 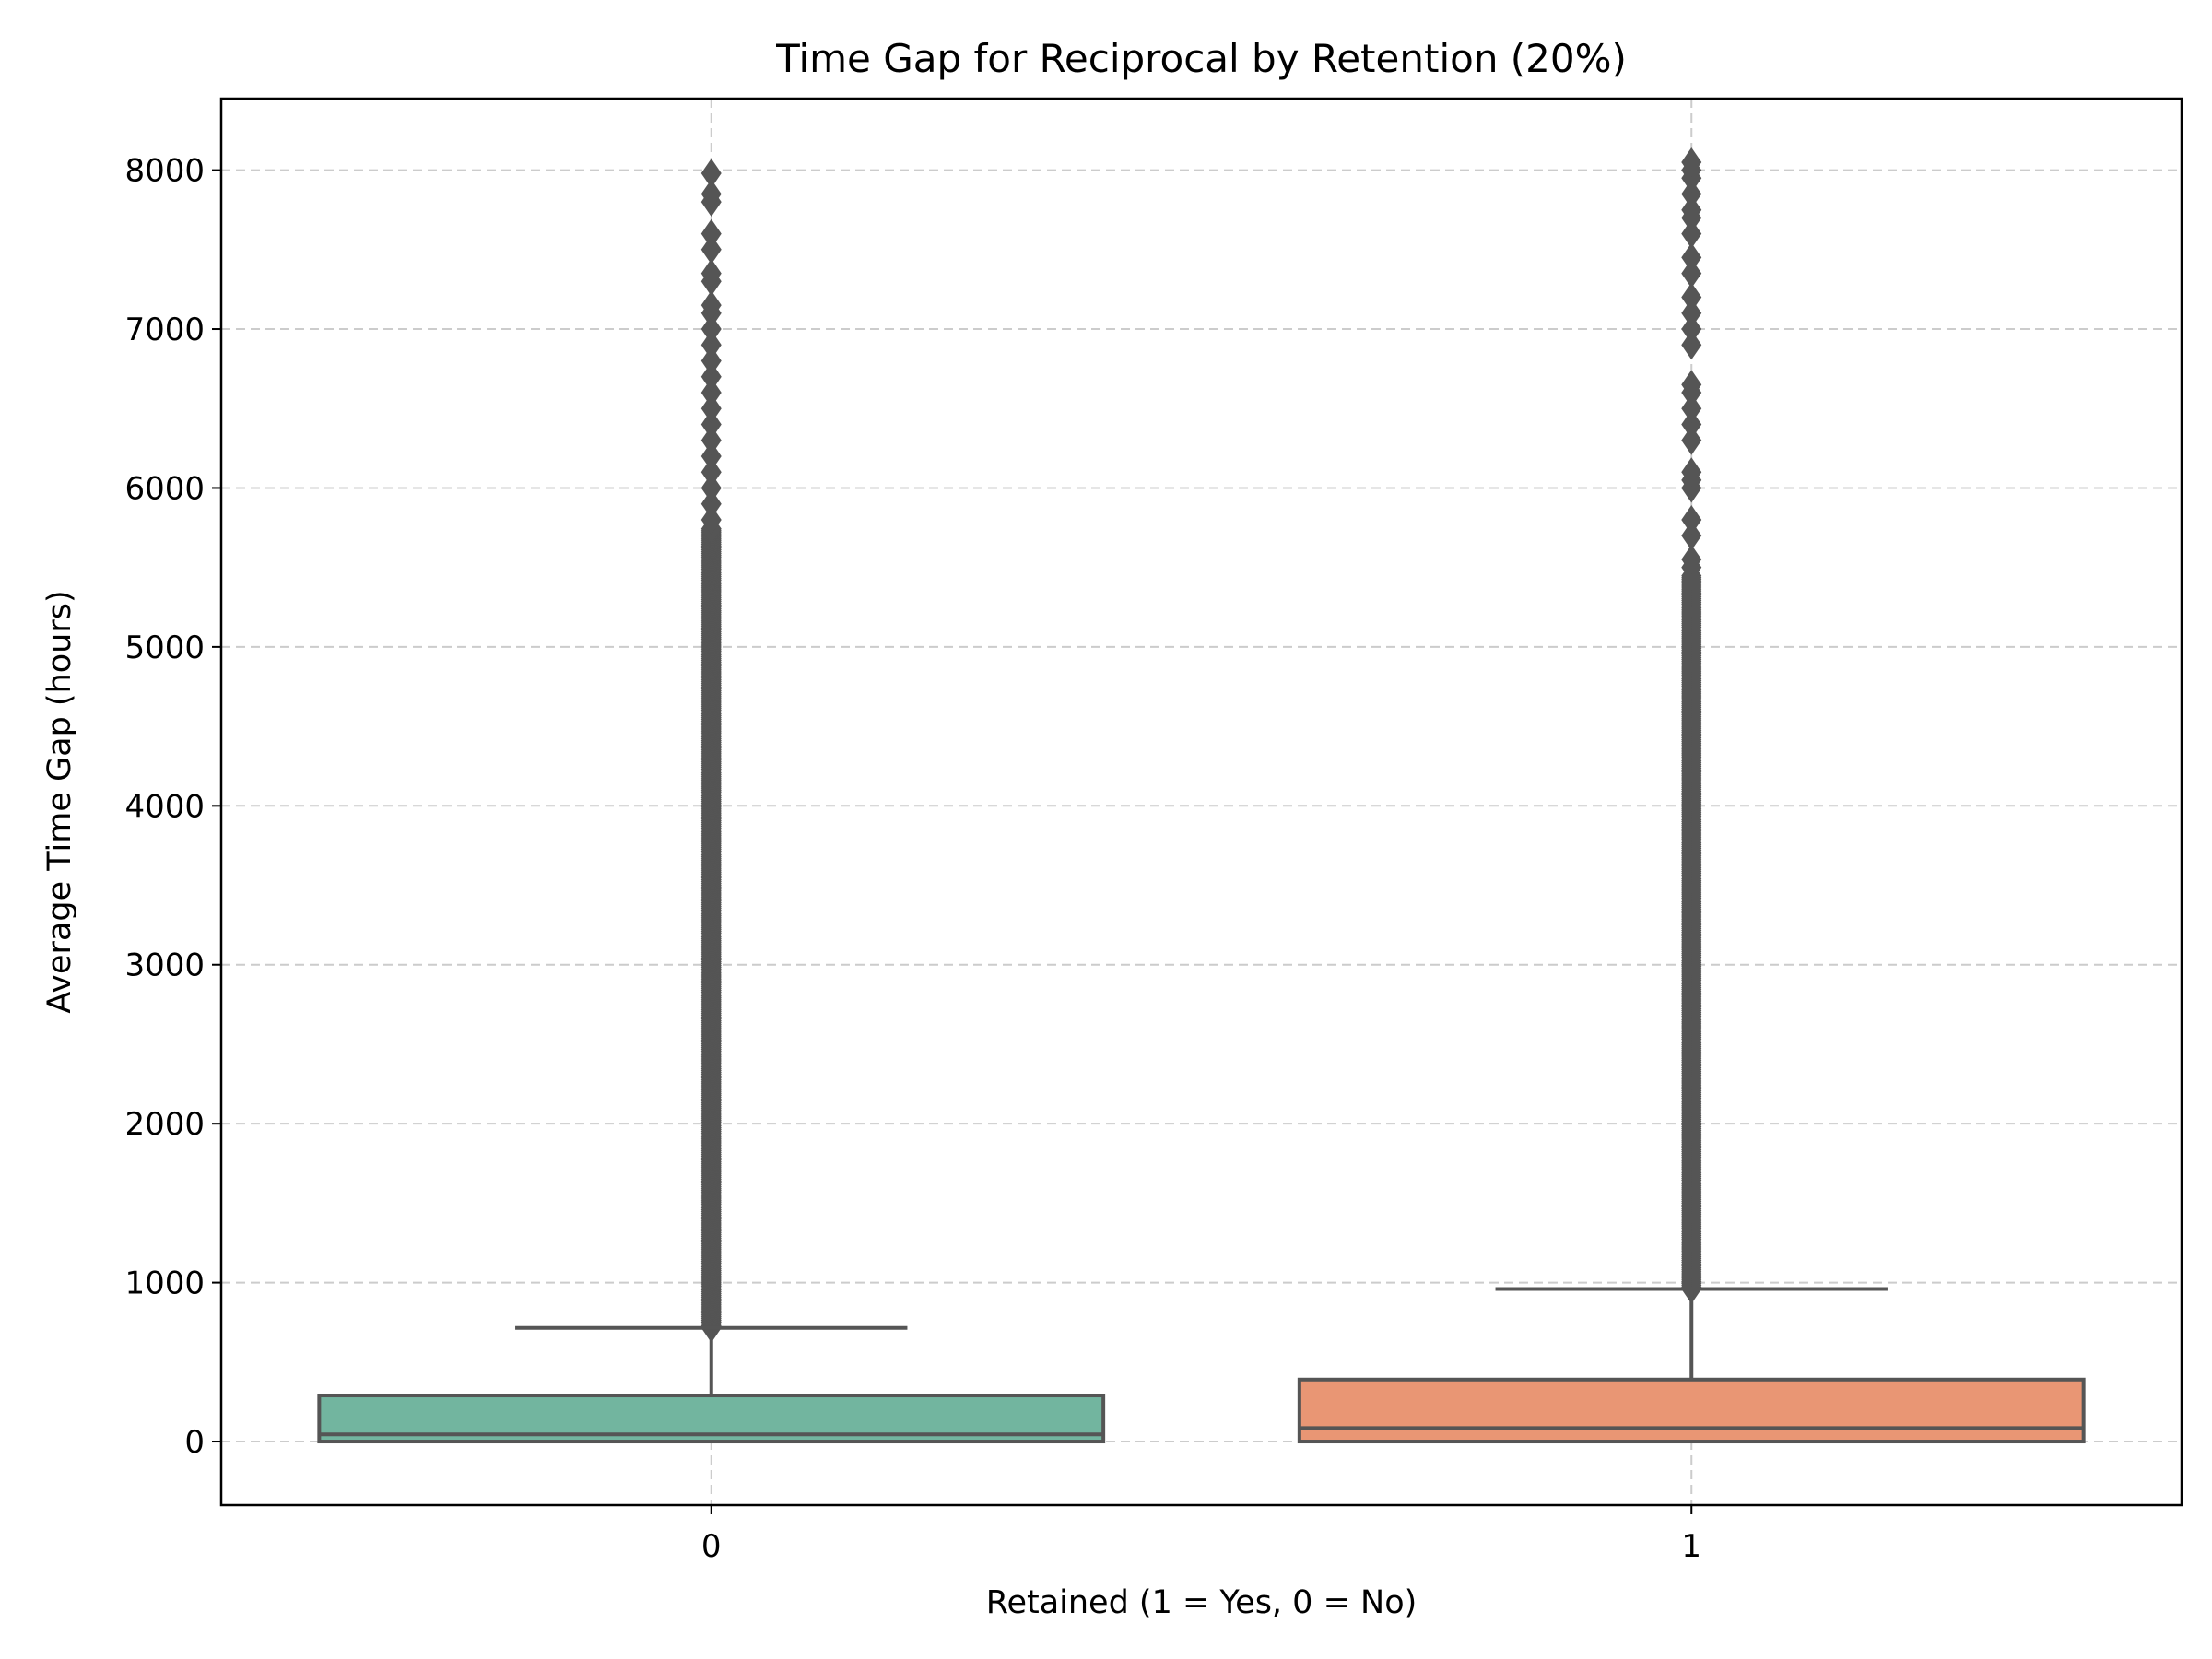 I want to click on y-tick-label: 0, so click(x=194, y=1442).